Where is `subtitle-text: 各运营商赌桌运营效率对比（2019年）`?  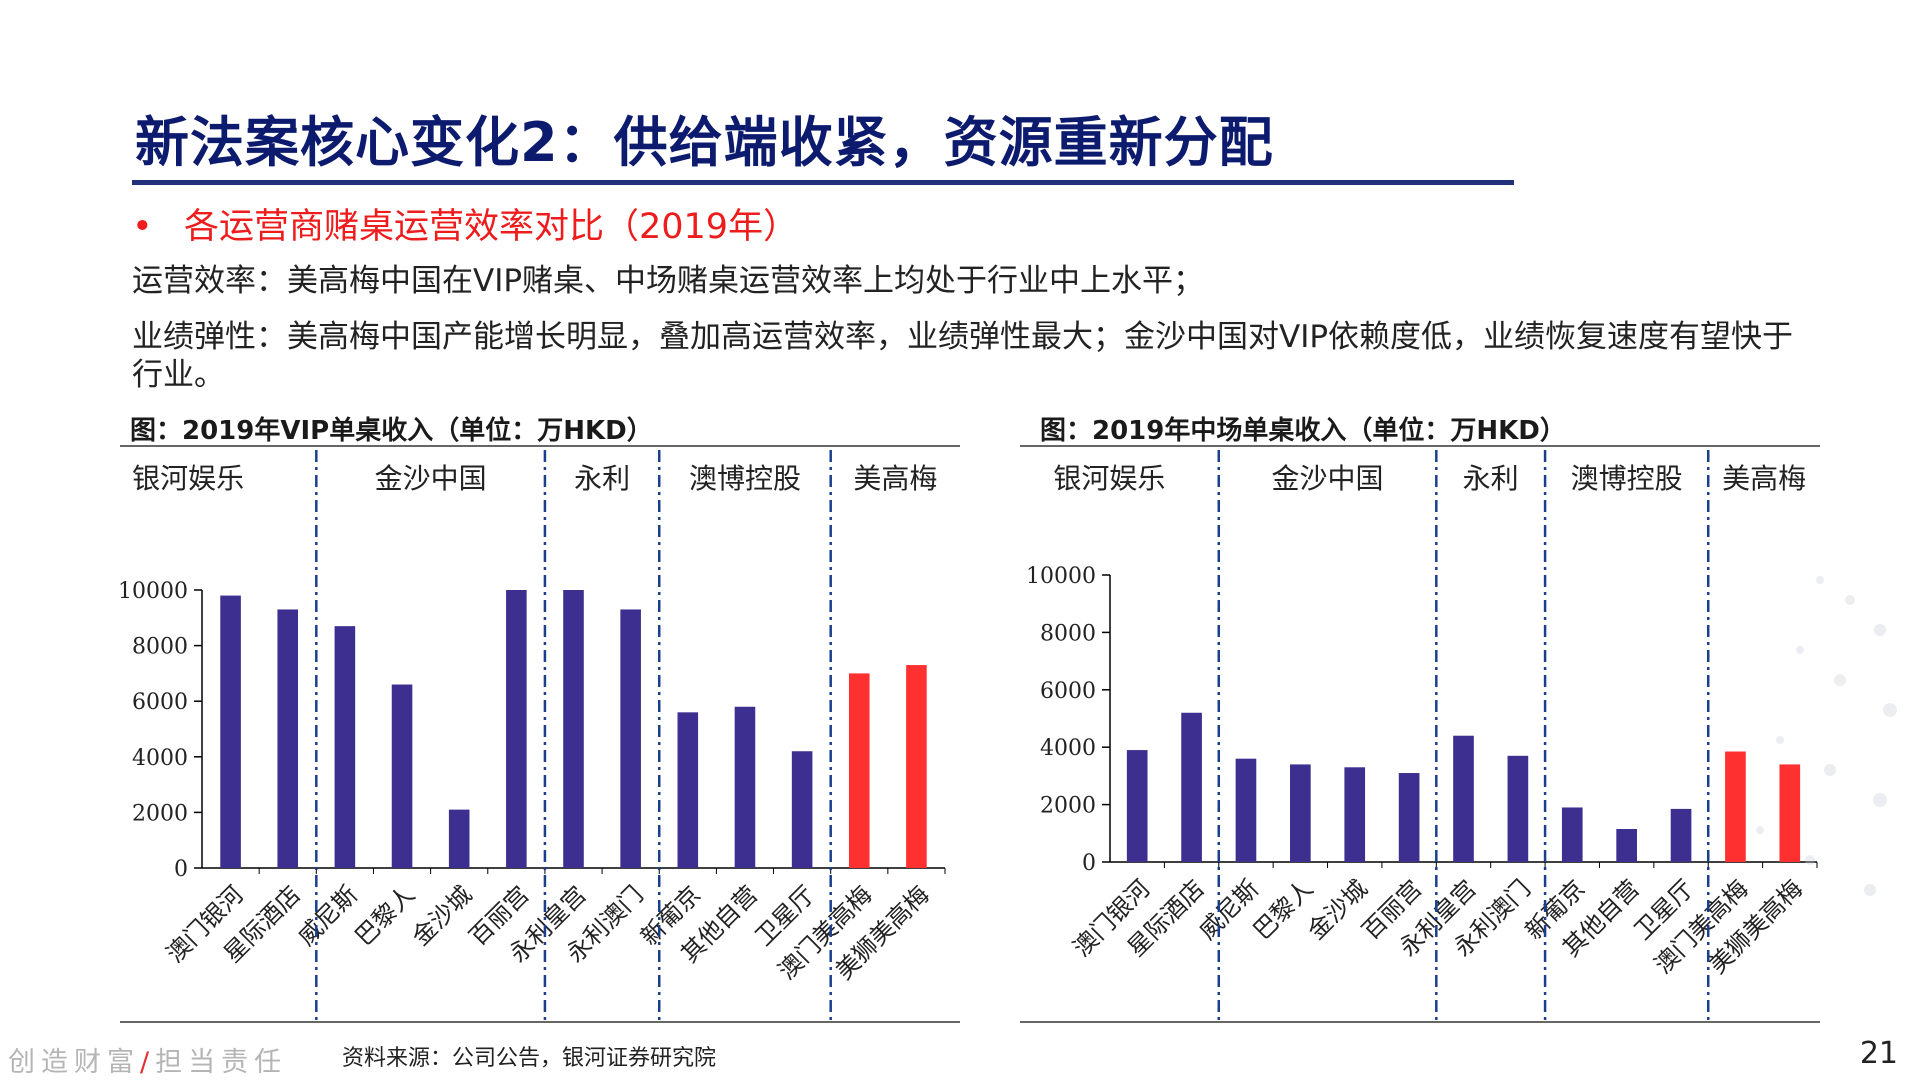 subtitle-text: 各运营商赌桌运营效率对比（2019年） is located at coordinates (491, 227).